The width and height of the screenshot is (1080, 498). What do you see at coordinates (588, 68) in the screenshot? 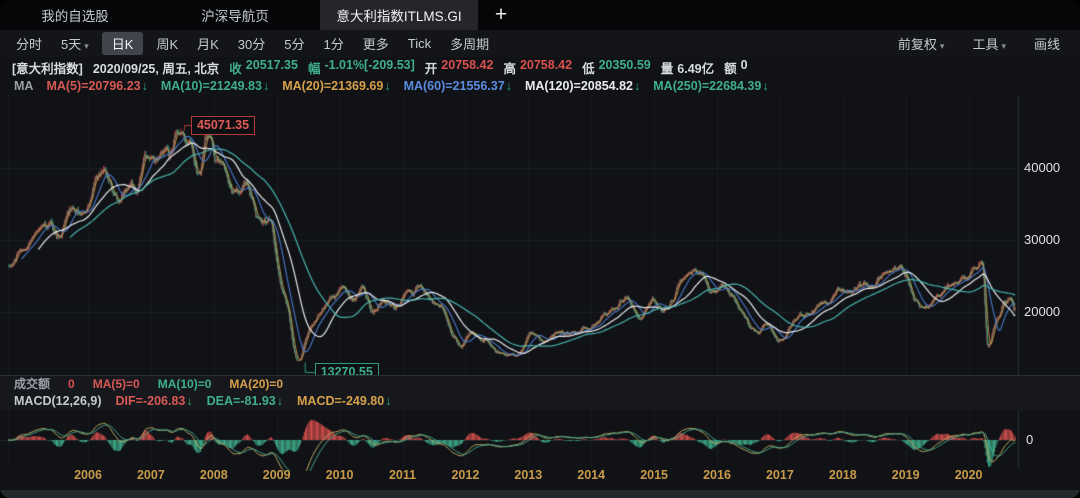
I see `quote-field-label: 低` at bounding box center [588, 68].